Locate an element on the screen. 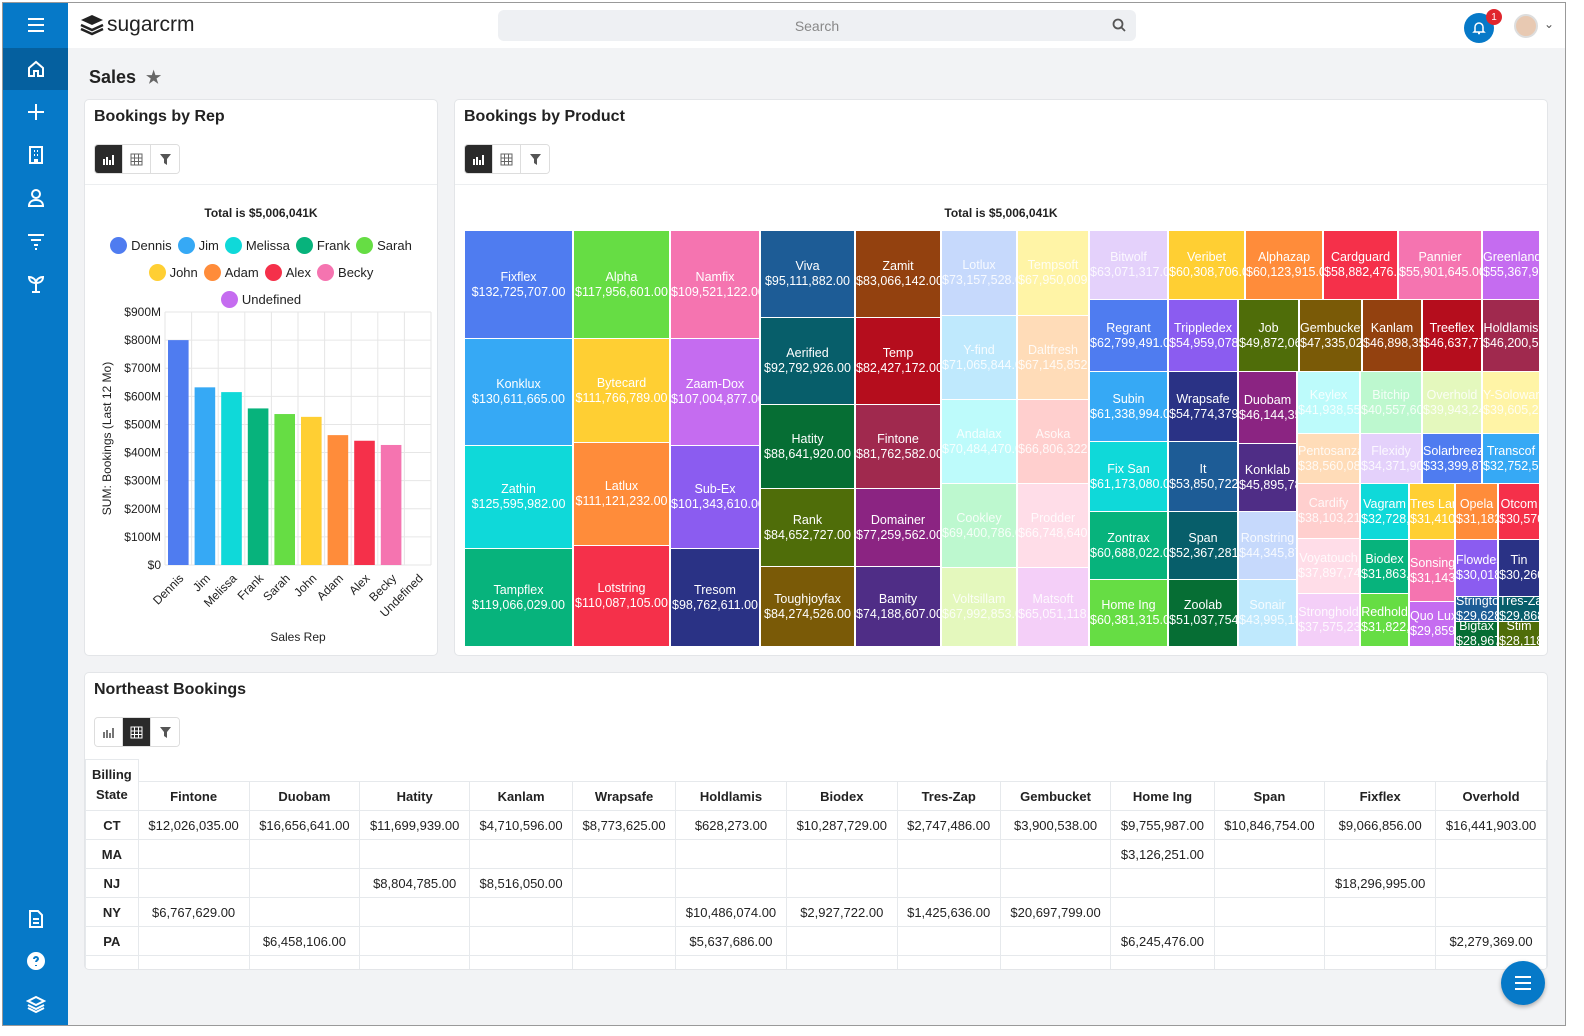 The image size is (1584, 1036). treemap-cell-stim: Stim$28,118,440.00 is located at coordinates (1519, 634).